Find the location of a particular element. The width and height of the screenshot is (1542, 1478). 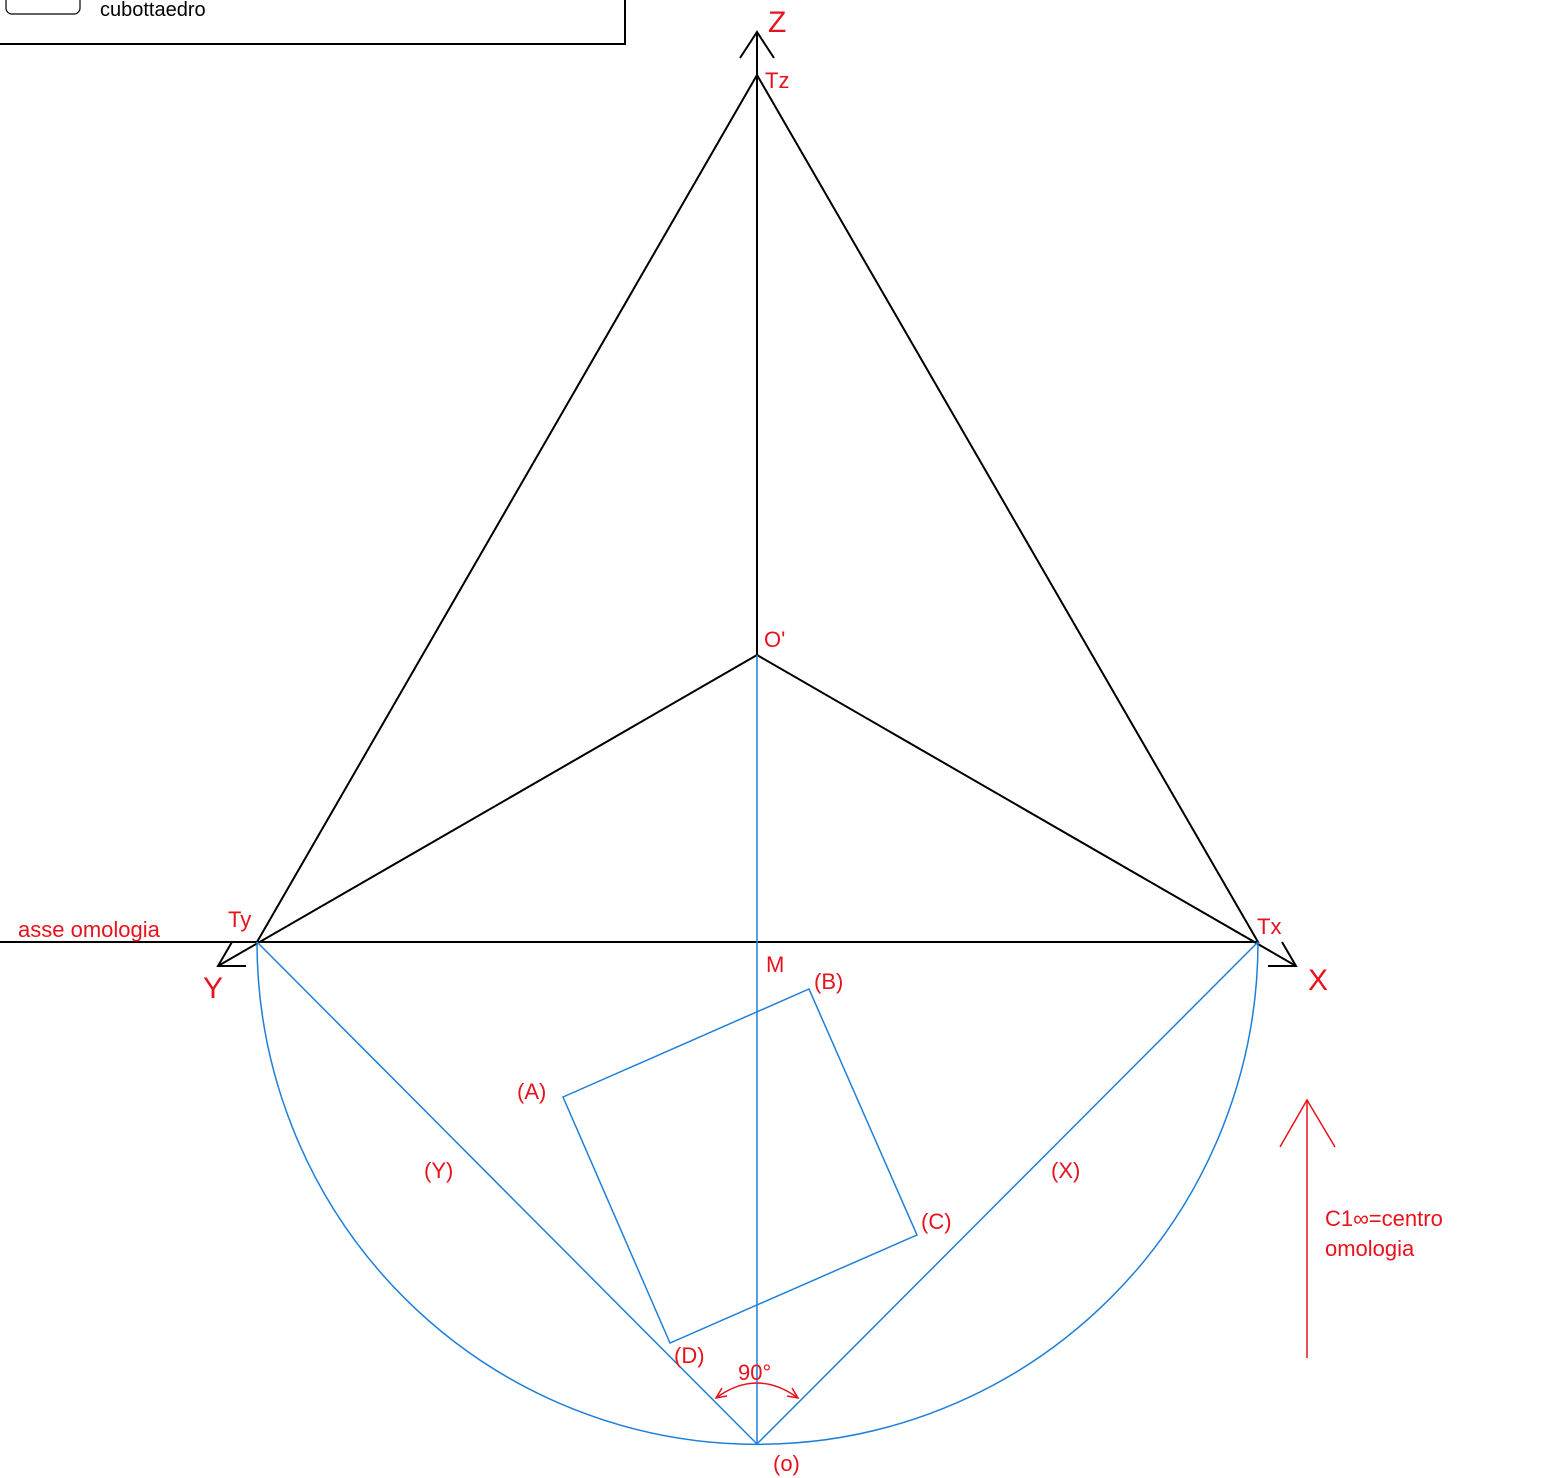

label: Tz is located at coordinates (777, 80).